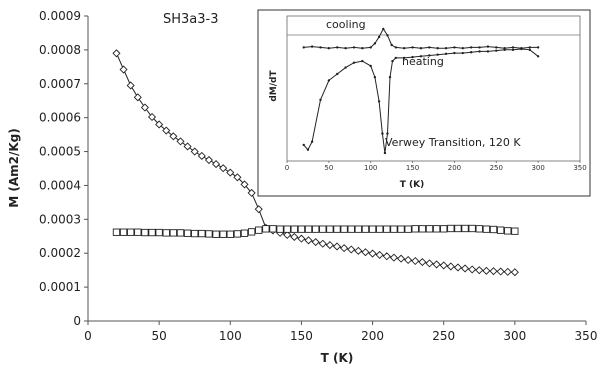 The width and height of the screenshot is (602, 371). Describe the element at coordinates (579, 168) in the screenshot. I see `inset-x-tick-label: 350` at that location.